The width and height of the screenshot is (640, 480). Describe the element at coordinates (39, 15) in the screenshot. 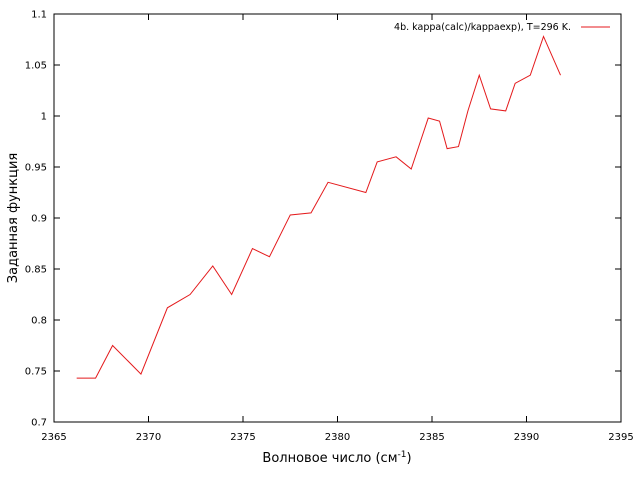

I see `y-tick-label: 1.1` at that location.